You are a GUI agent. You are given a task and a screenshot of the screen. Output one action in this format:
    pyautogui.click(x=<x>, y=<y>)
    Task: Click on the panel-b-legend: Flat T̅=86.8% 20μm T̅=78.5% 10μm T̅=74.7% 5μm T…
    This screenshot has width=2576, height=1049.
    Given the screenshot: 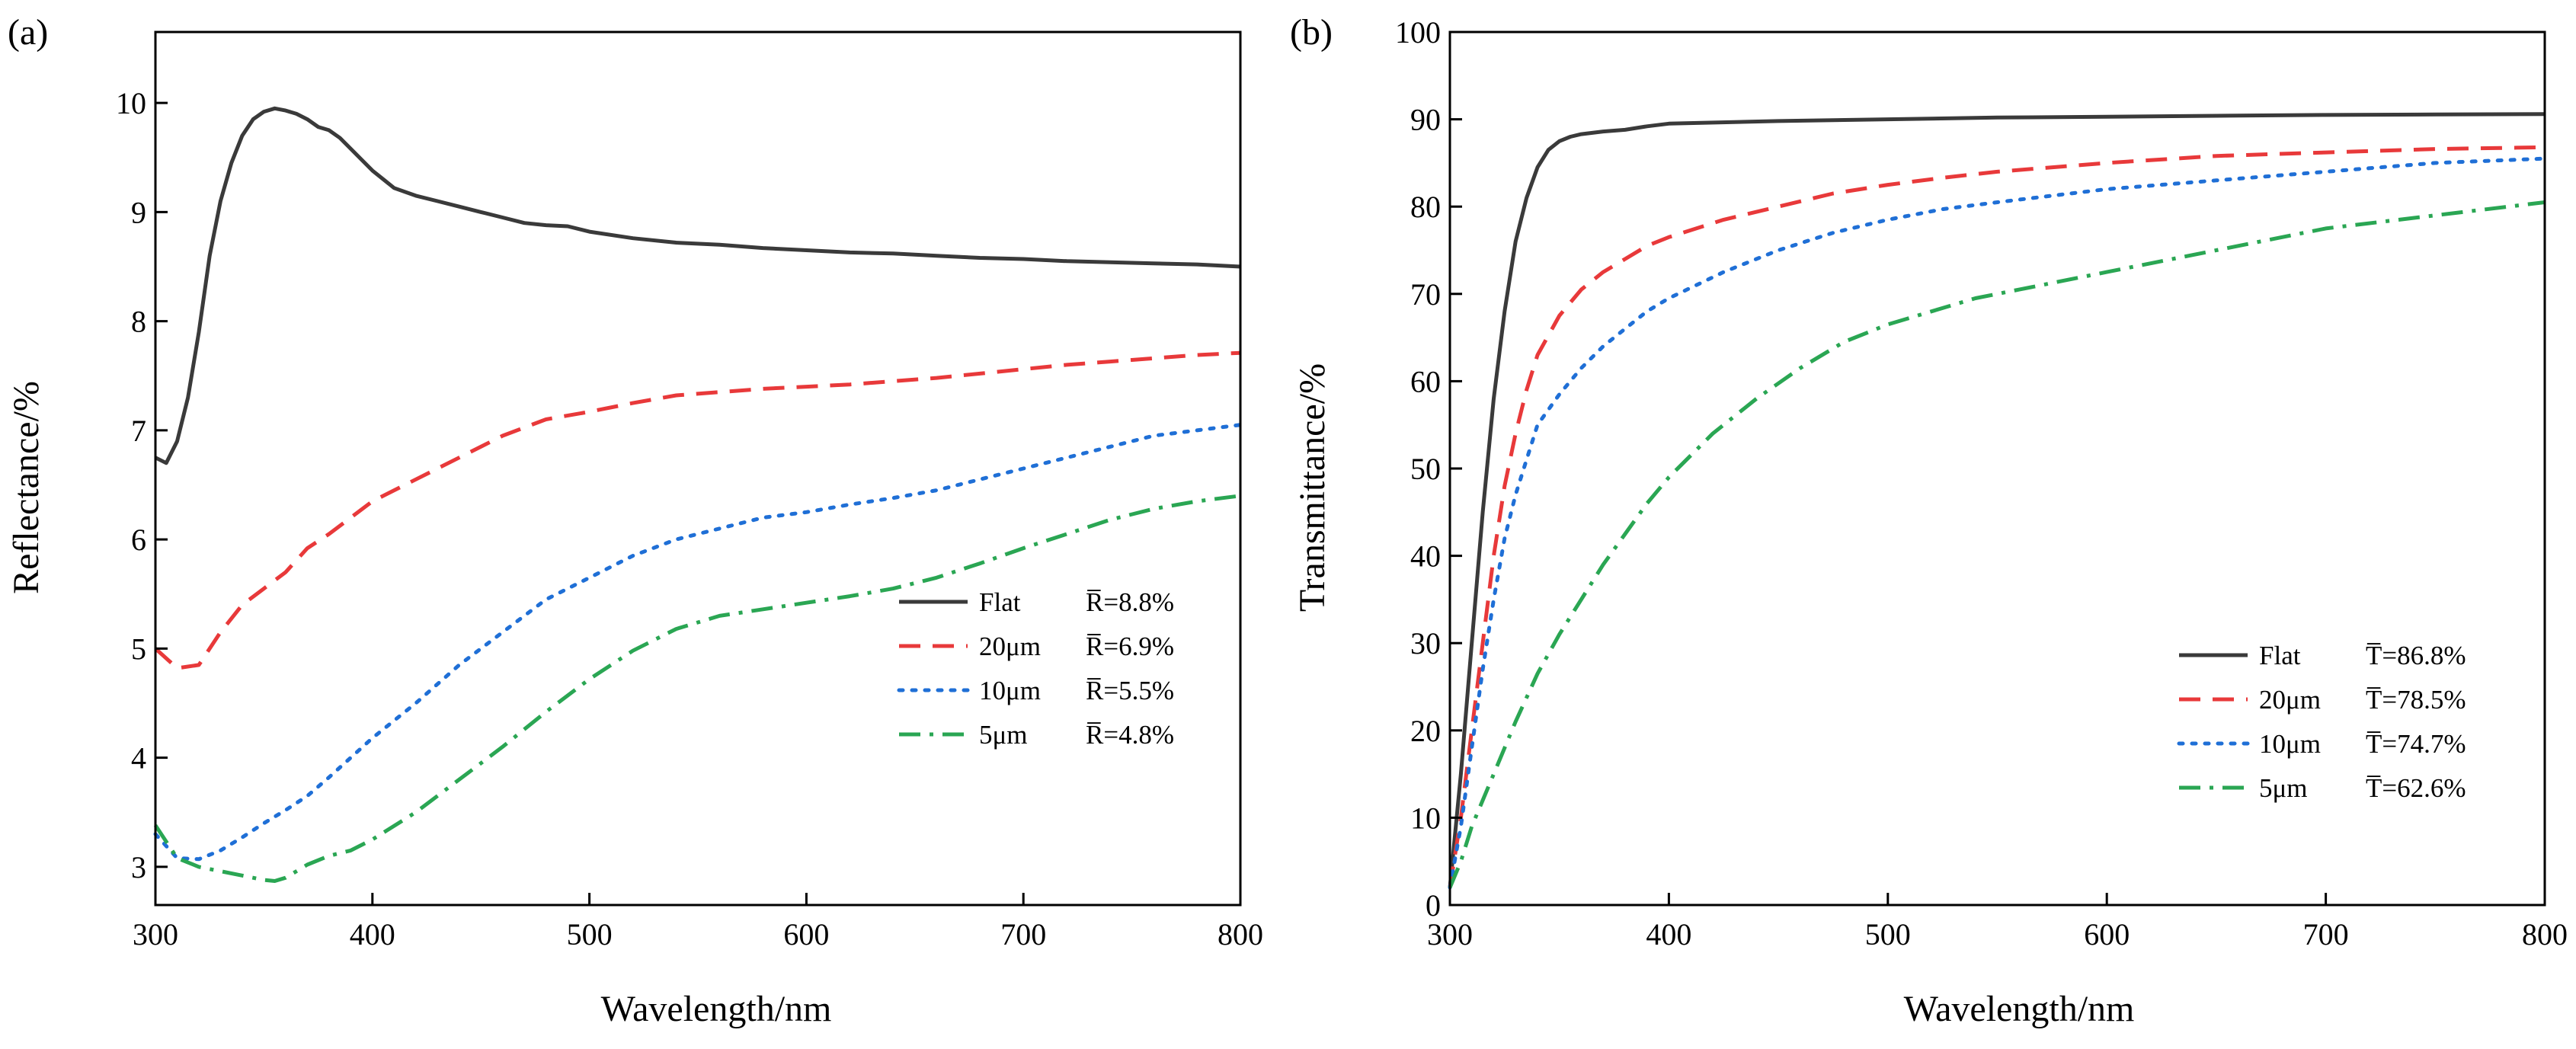 What is the action you would take?
    pyautogui.click(x=2321, y=722)
    